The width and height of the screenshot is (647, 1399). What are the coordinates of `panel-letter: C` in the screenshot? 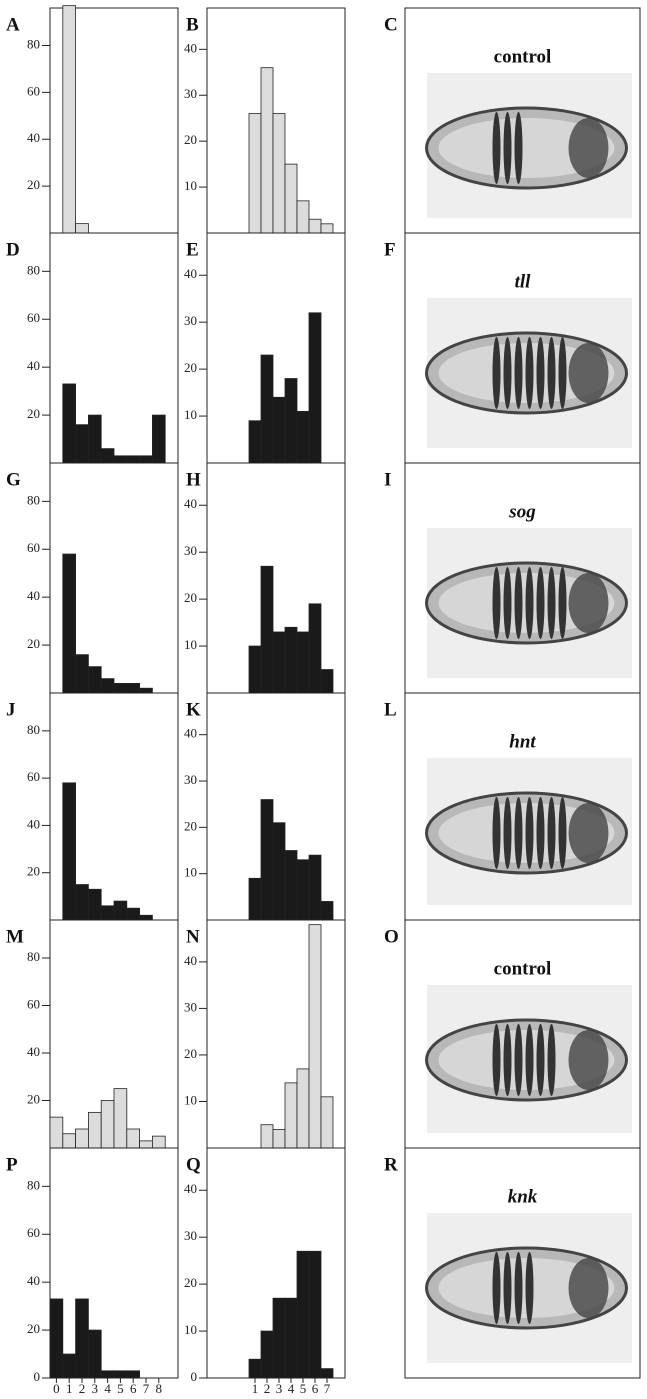 It's located at (391, 24).